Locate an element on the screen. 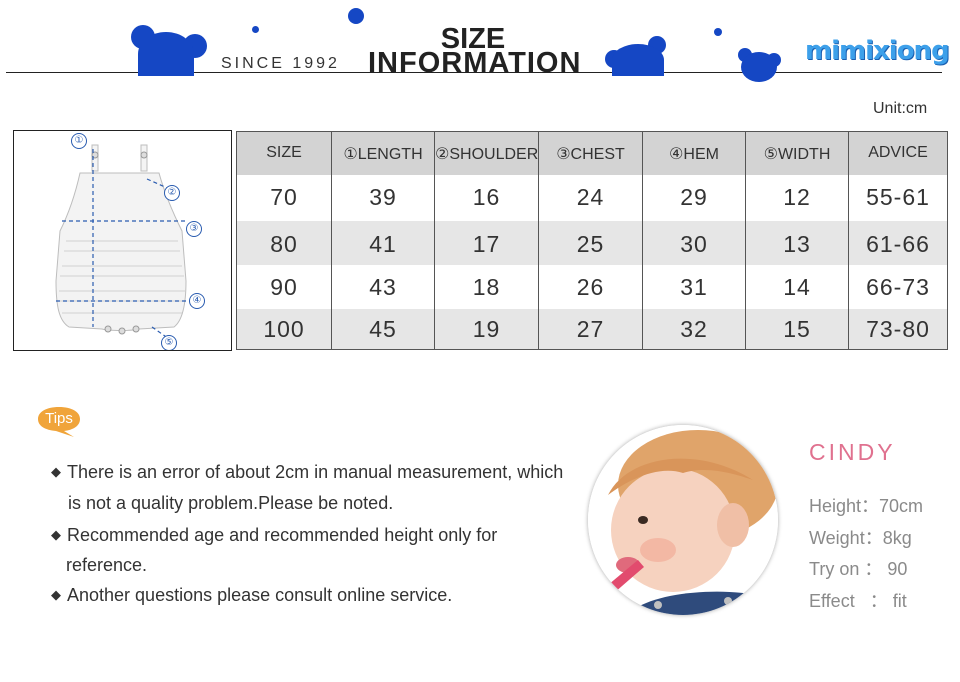 The image size is (960, 682). model-photo is located at coordinates (683, 520).